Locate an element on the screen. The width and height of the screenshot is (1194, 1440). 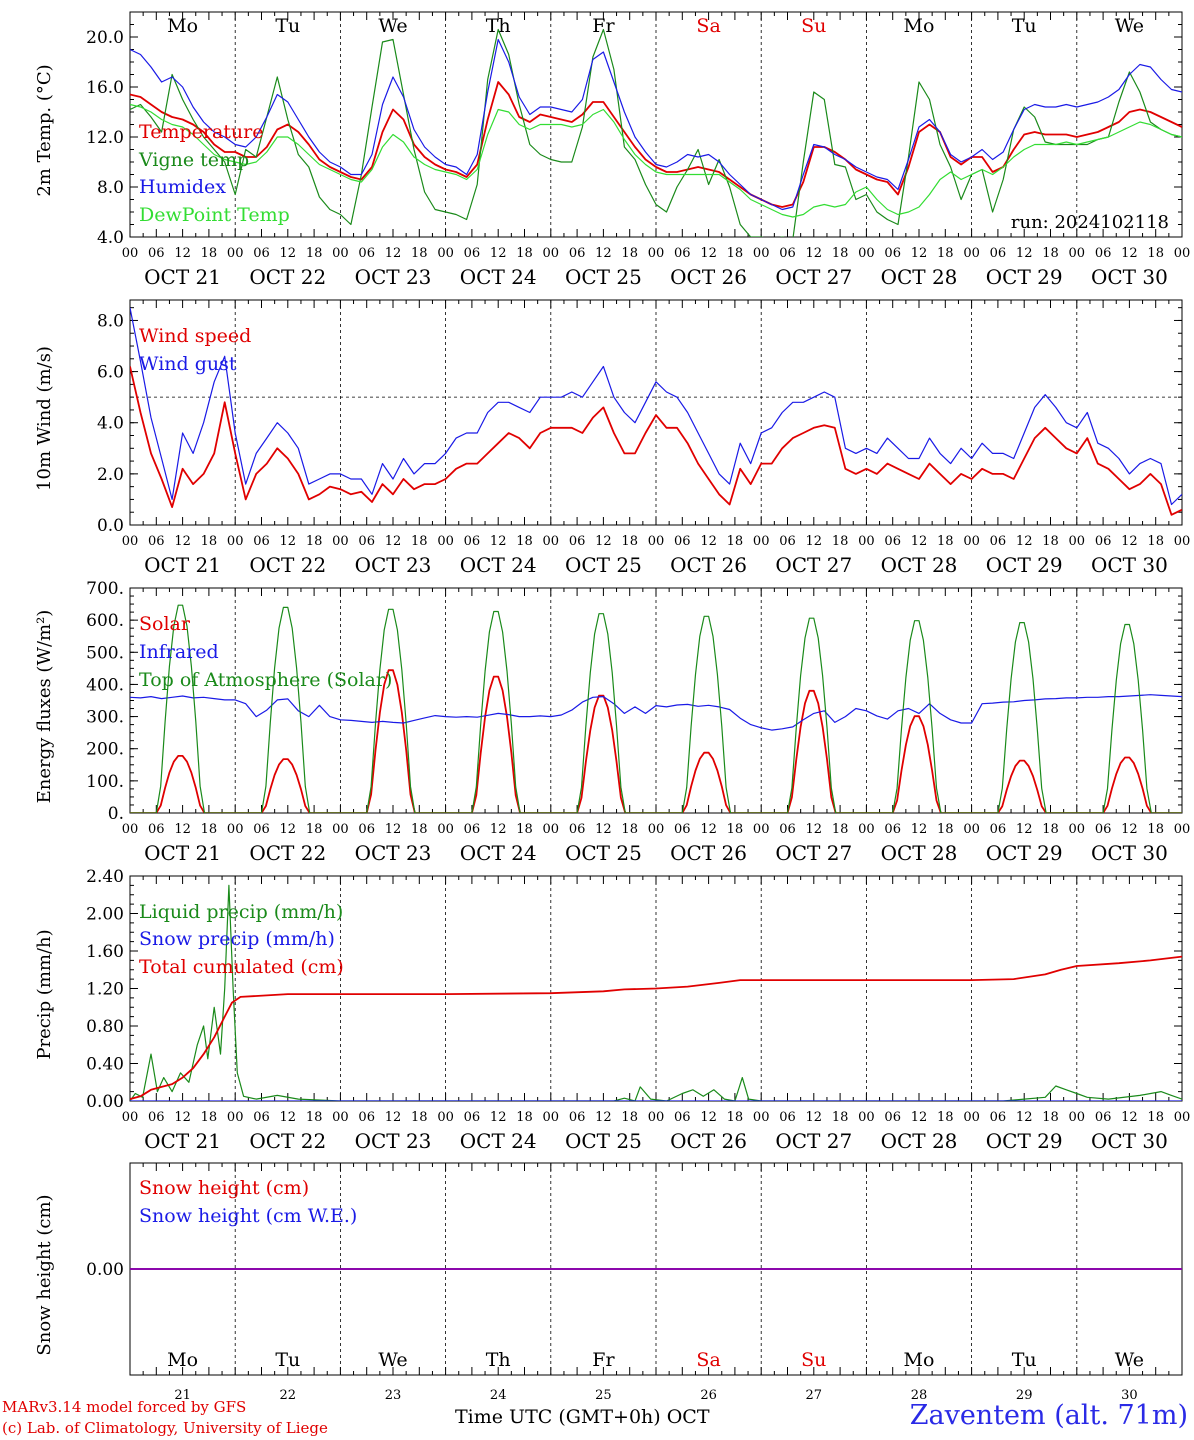
y-axis-label: 10m Wind (m/s) is located at coordinates (44, 418).